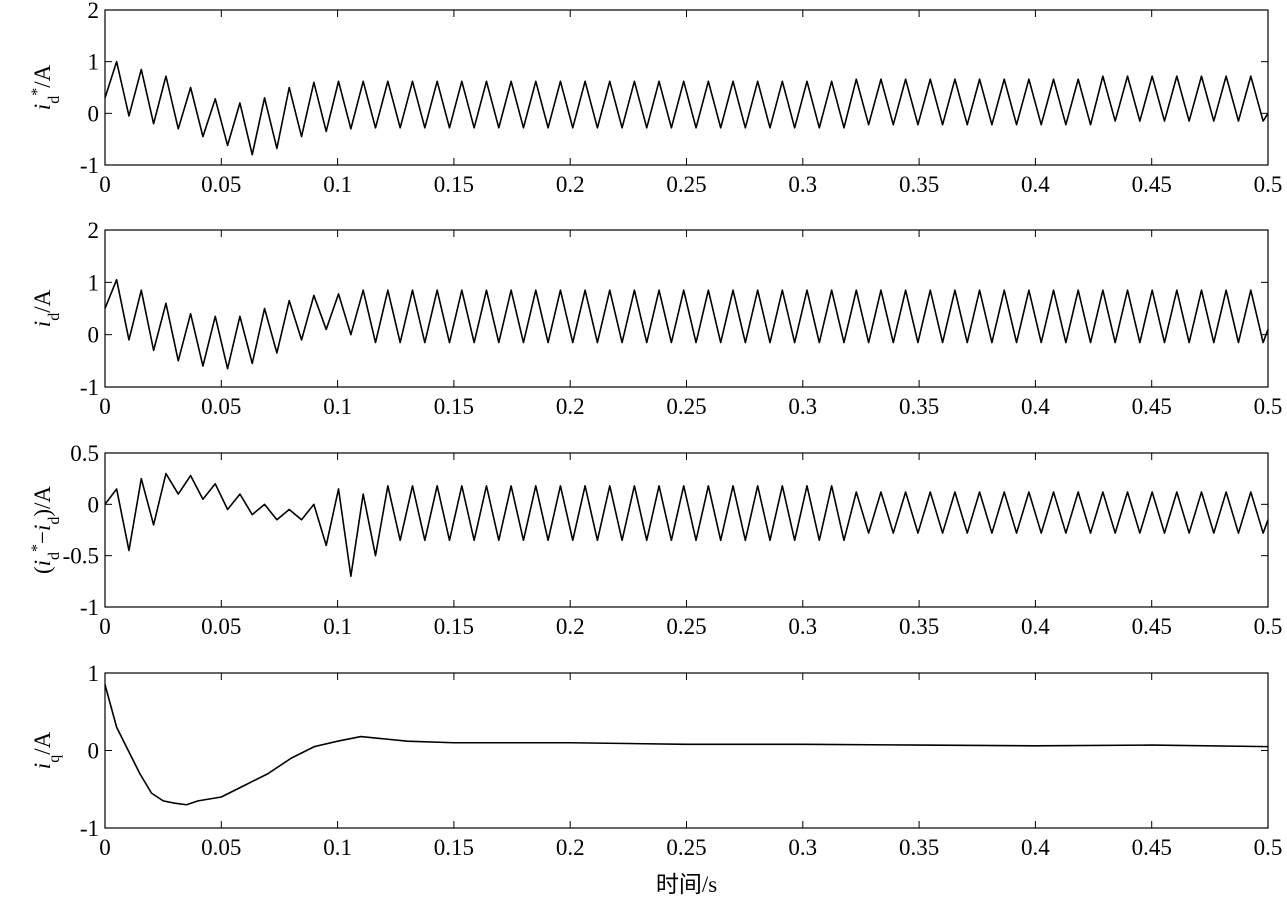 The width and height of the screenshot is (1287, 900). I want to click on y-axis-label: id*/A, so click(46, 87).